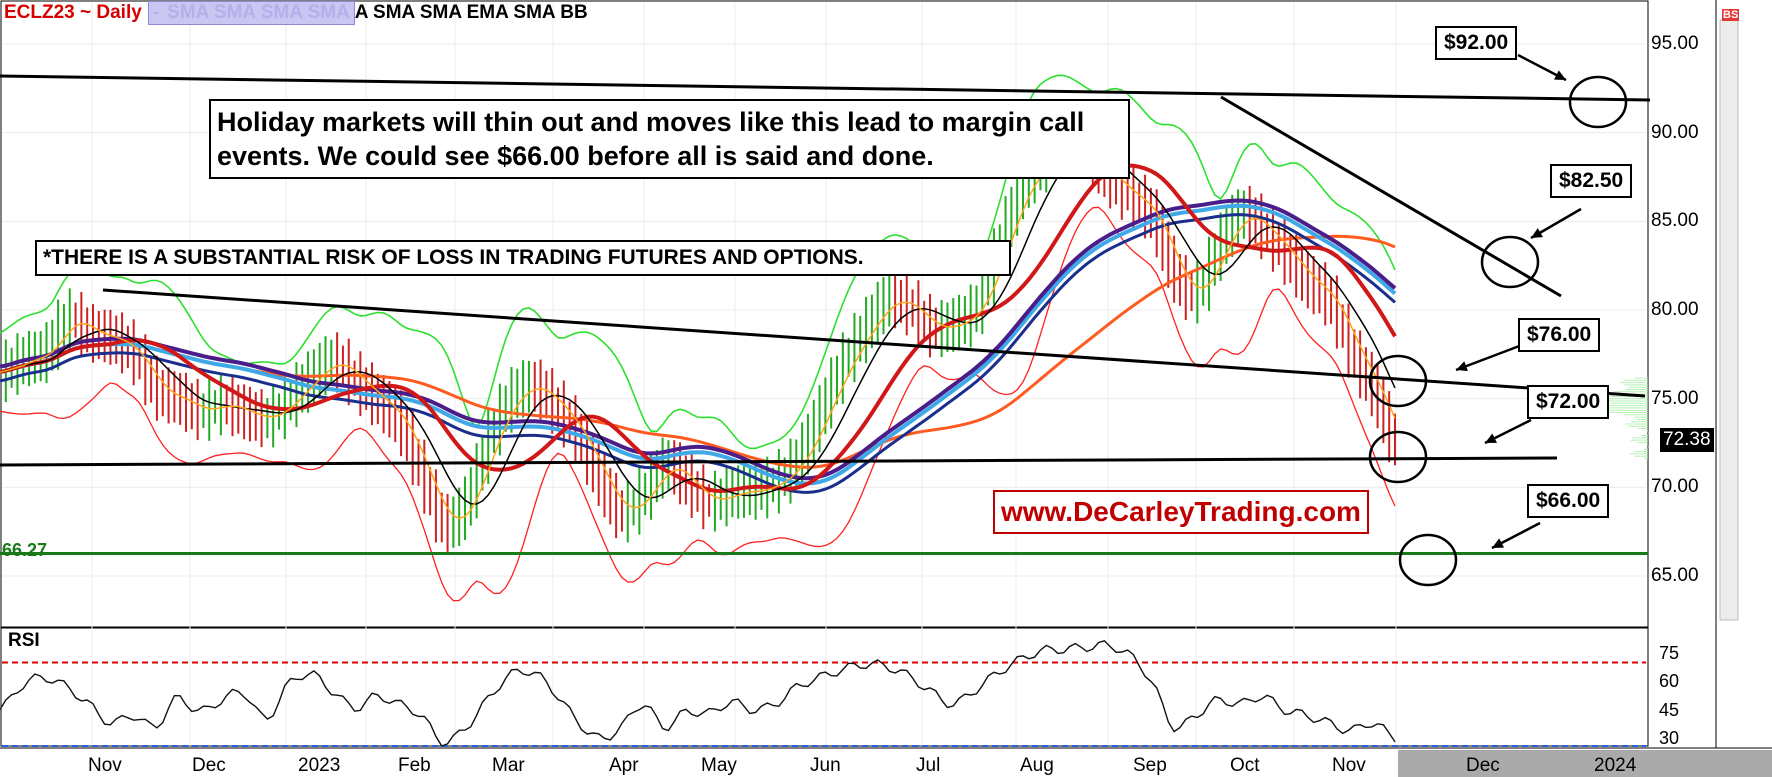  I want to click on price-tag-92: $92.00, so click(1476, 43).